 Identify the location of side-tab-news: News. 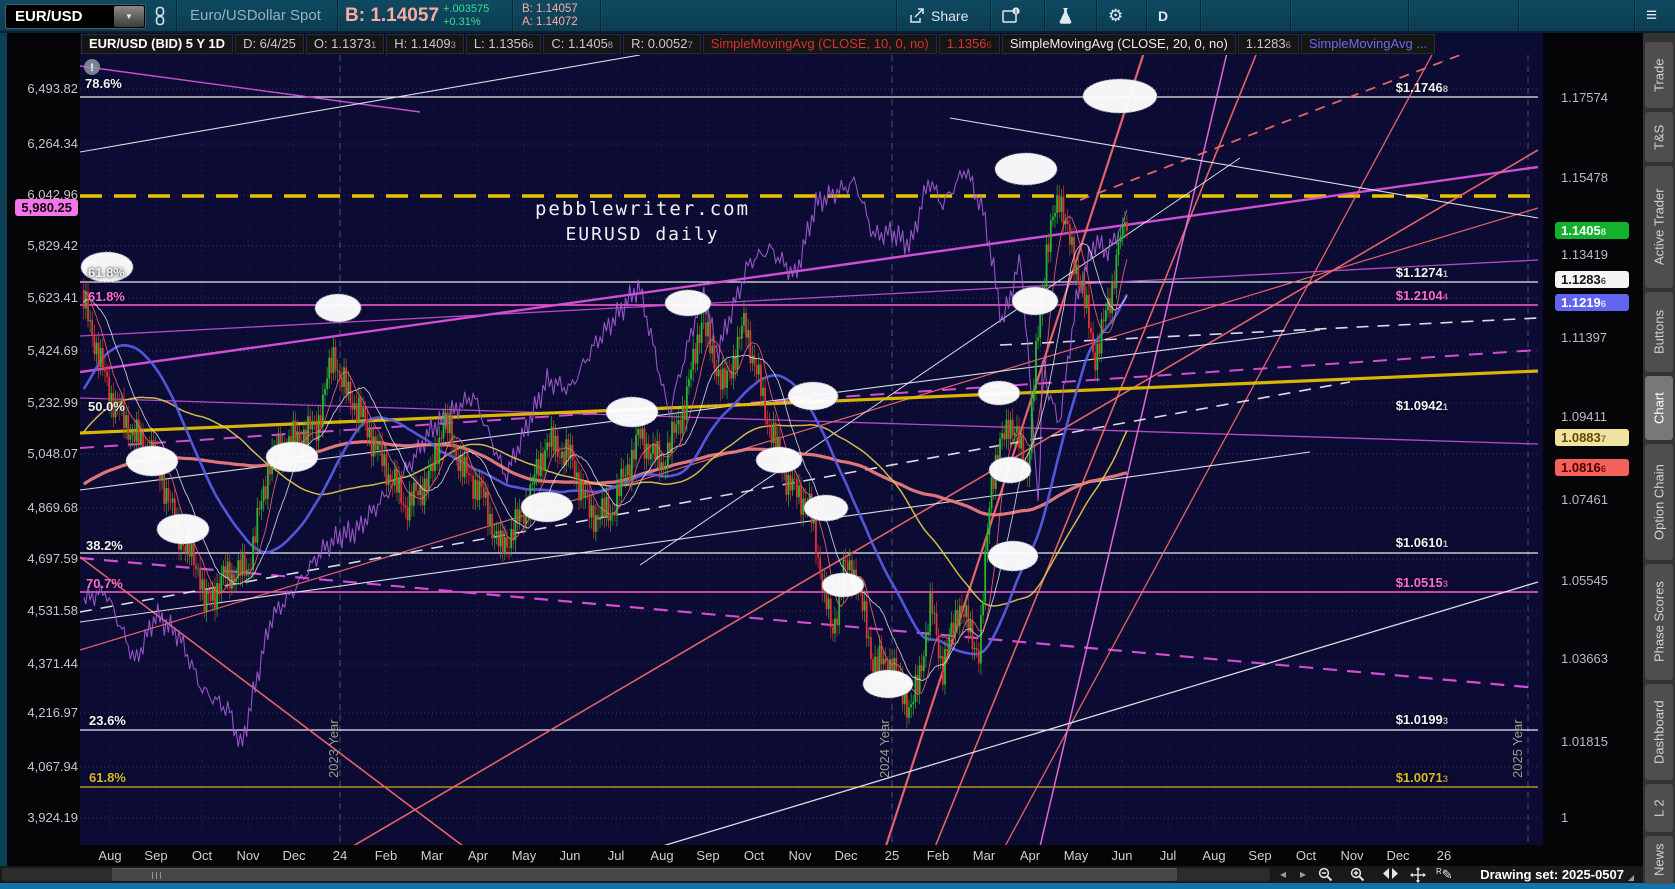
(1659, 860).